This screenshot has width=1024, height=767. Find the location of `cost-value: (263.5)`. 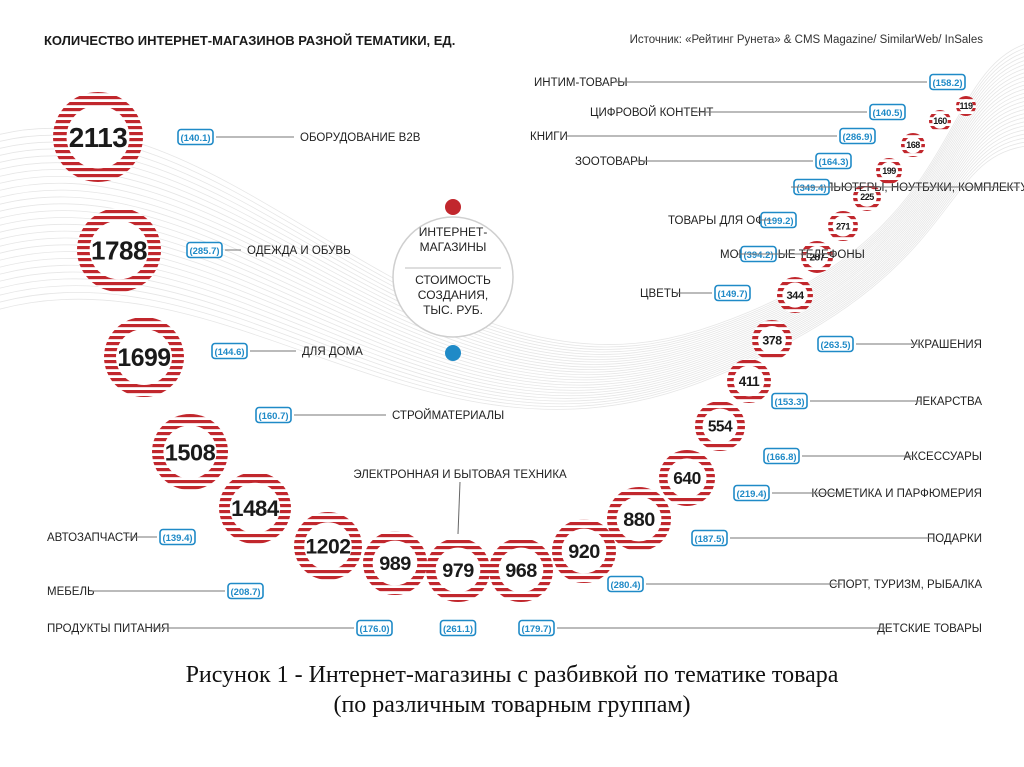

cost-value: (263.5) is located at coordinates (835, 345).